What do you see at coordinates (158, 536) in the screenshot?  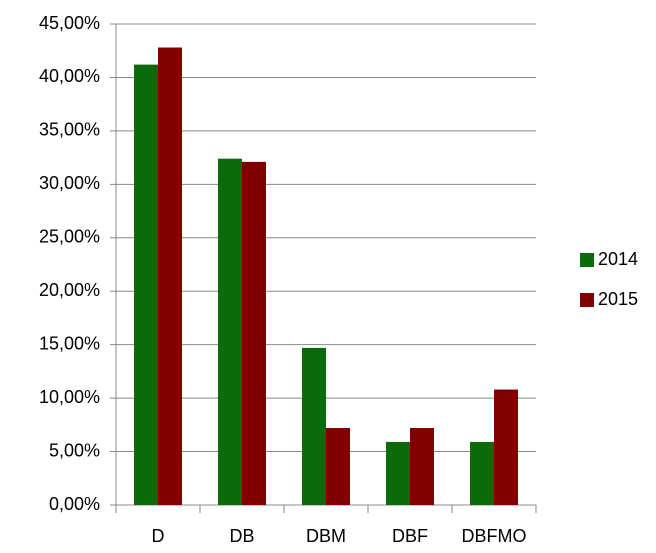 I see `x-tick-label: D` at bounding box center [158, 536].